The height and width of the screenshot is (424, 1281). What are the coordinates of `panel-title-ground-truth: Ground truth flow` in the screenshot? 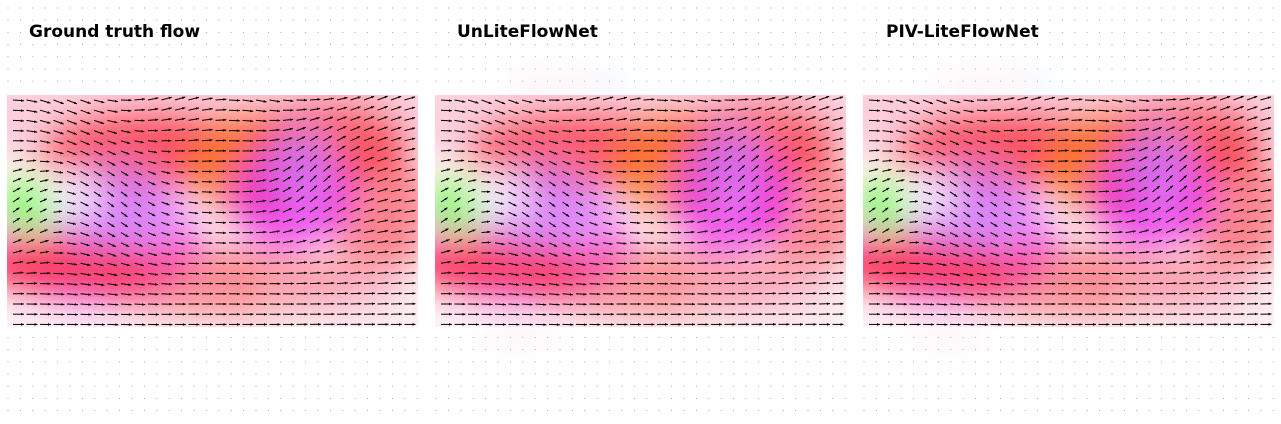 It's located at (115, 32).